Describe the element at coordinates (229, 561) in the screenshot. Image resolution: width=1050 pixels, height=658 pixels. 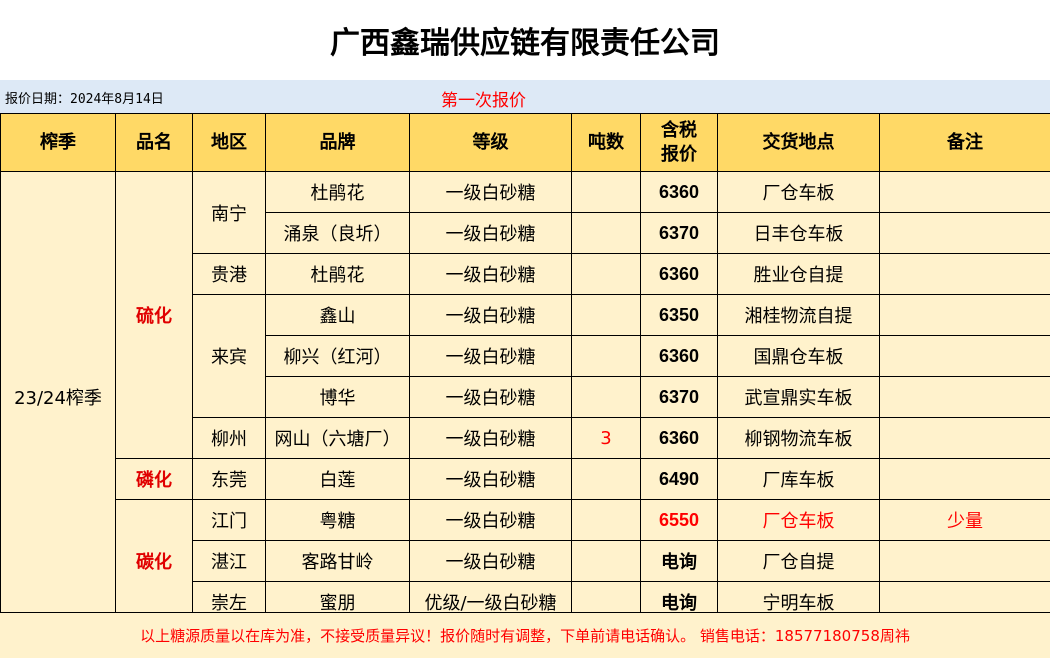
I see `region-cell: 湛江` at that location.